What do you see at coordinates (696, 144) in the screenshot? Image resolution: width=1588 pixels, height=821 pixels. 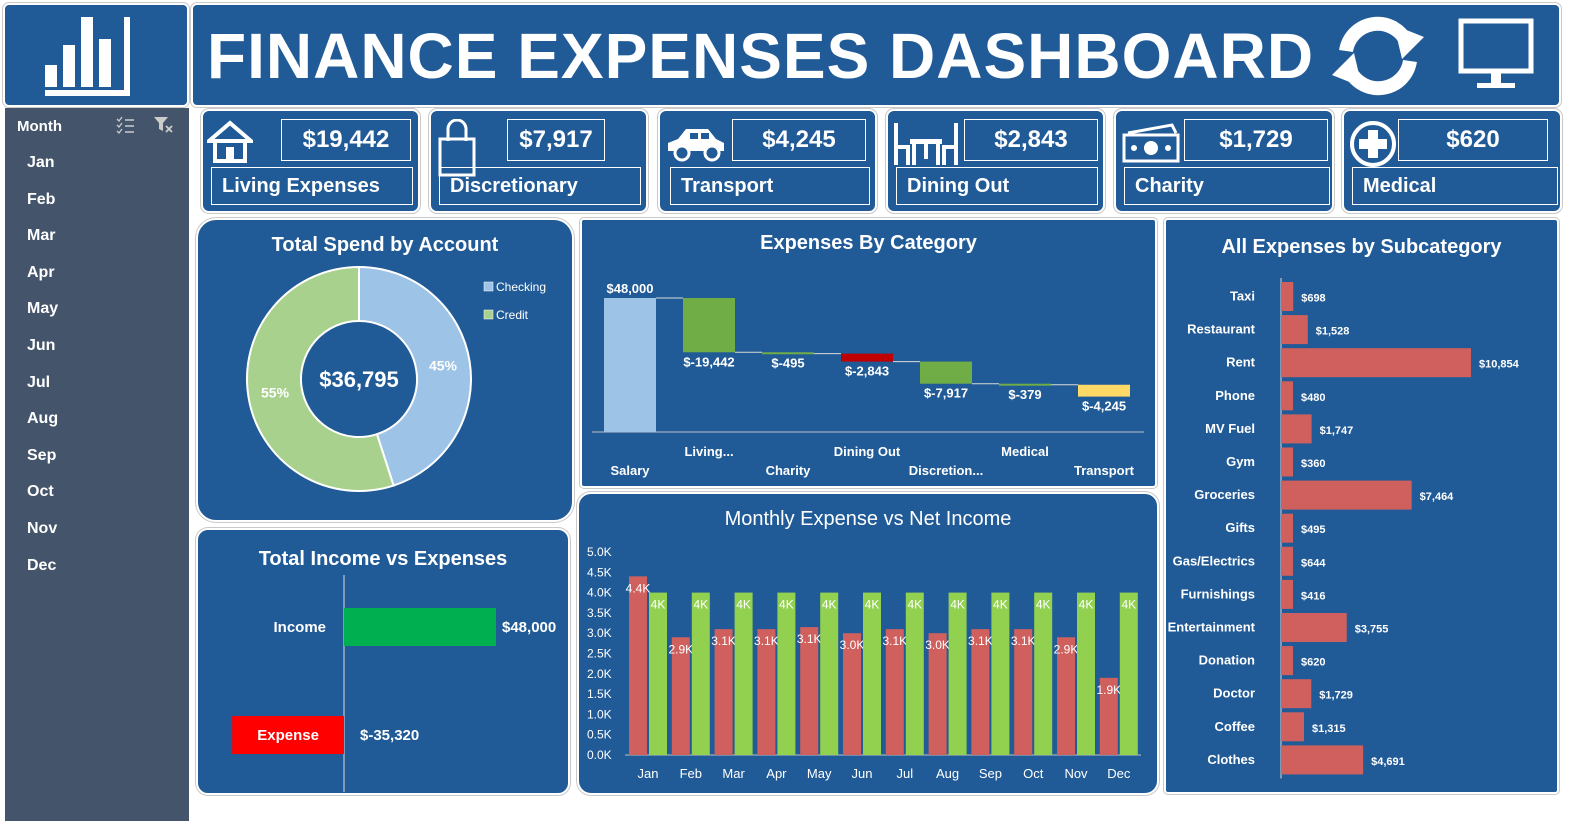 I see `car-icon` at bounding box center [696, 144].